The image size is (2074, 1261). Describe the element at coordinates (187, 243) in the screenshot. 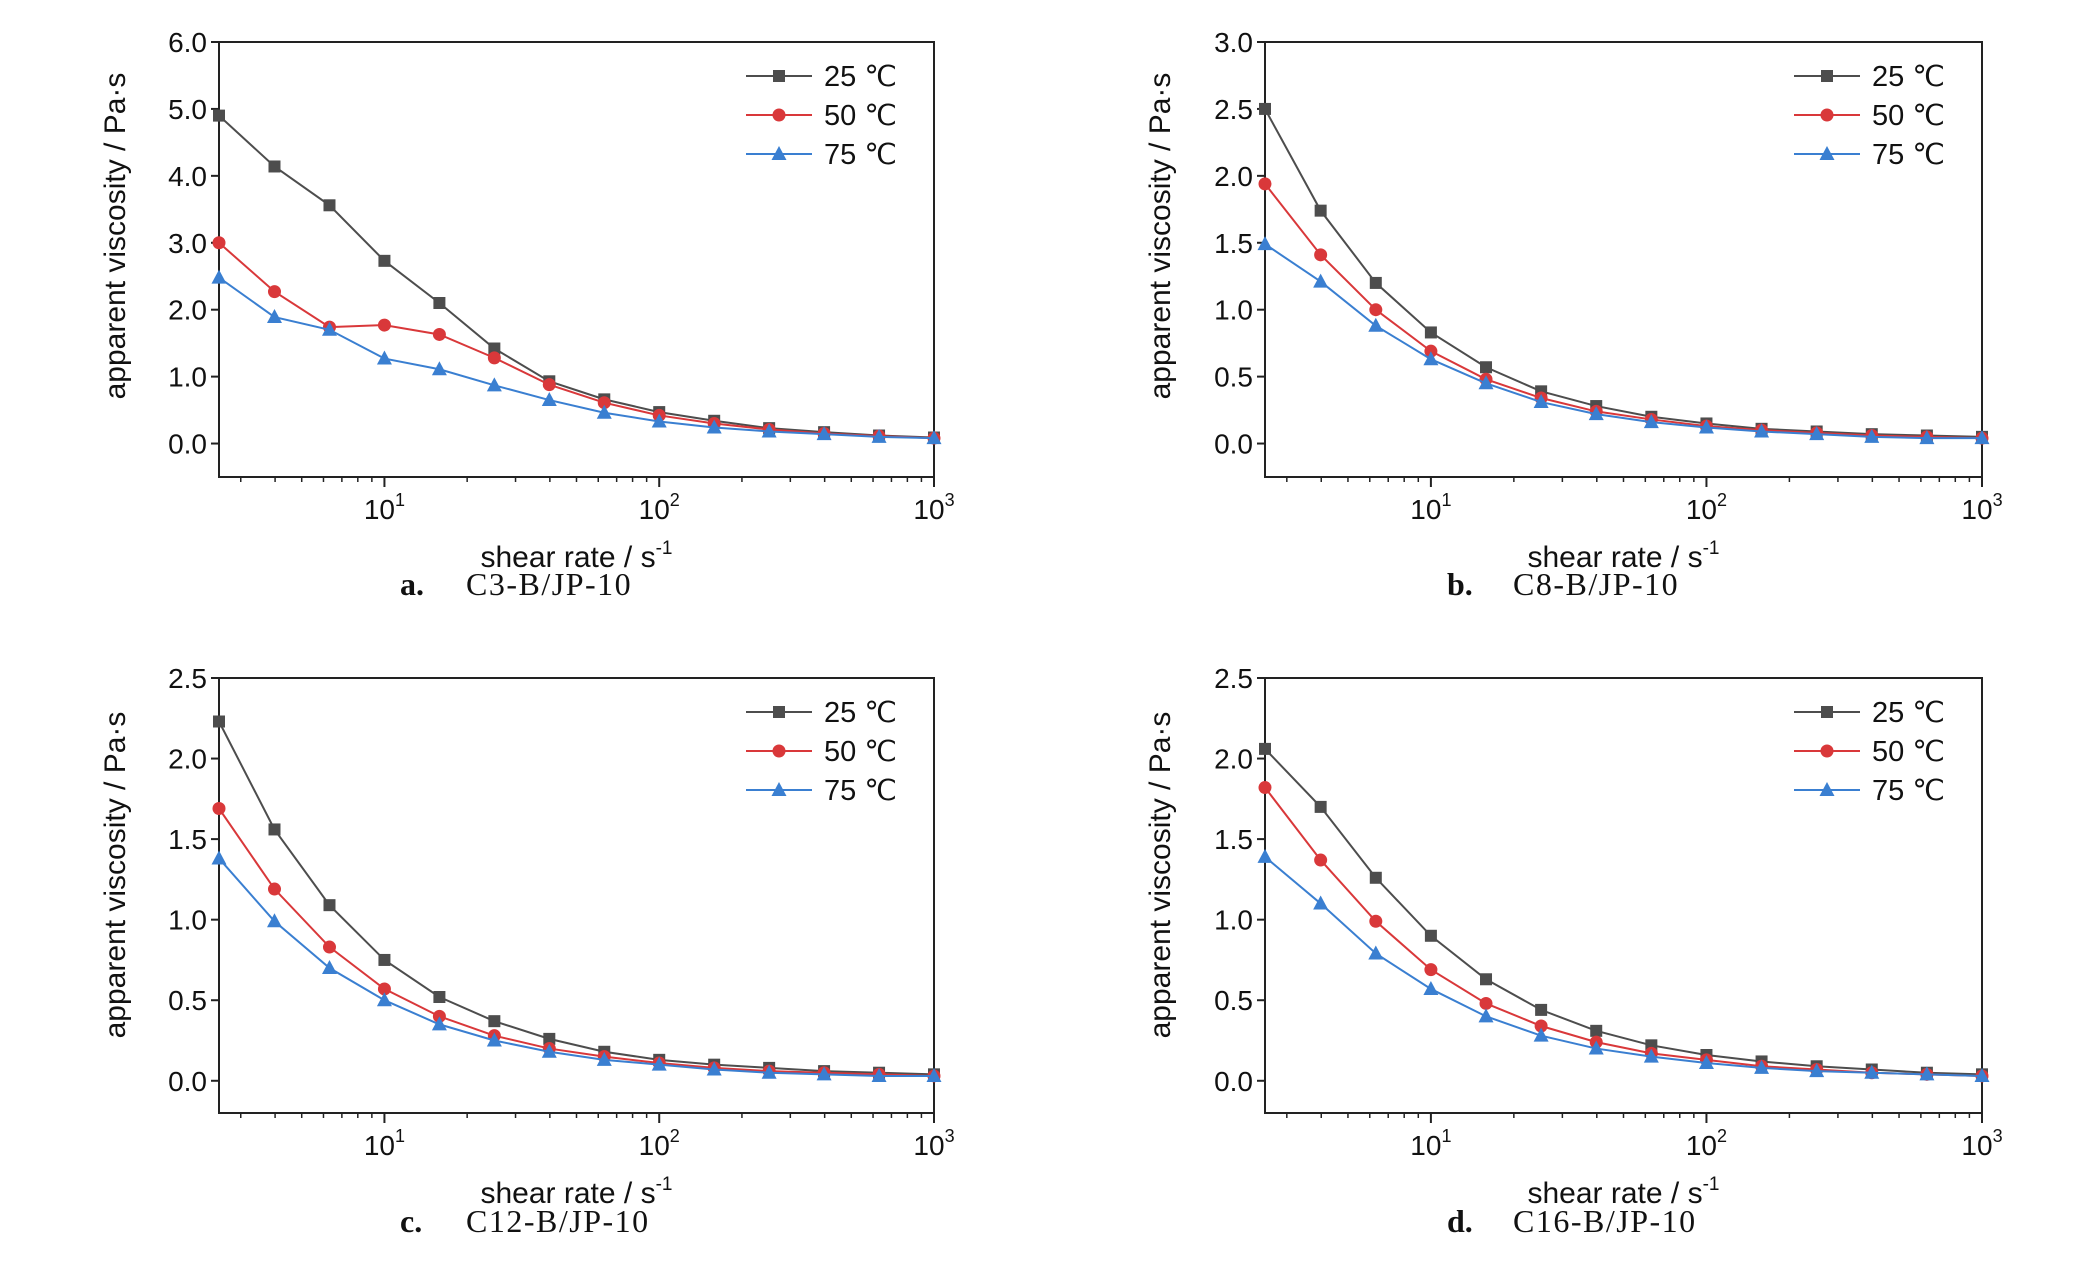

I see `y-tick-label: 3.0` at that location.